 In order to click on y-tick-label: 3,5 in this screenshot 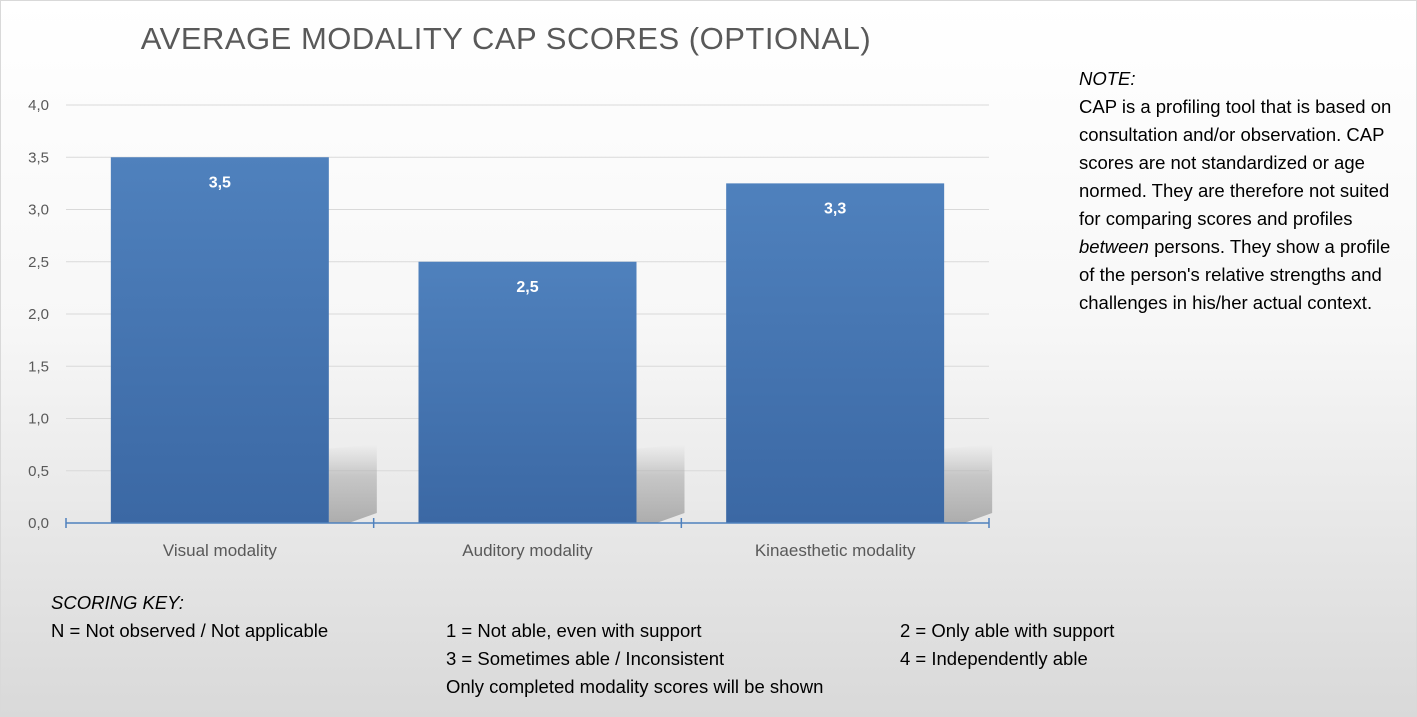, I will do `click(38, 157)`.